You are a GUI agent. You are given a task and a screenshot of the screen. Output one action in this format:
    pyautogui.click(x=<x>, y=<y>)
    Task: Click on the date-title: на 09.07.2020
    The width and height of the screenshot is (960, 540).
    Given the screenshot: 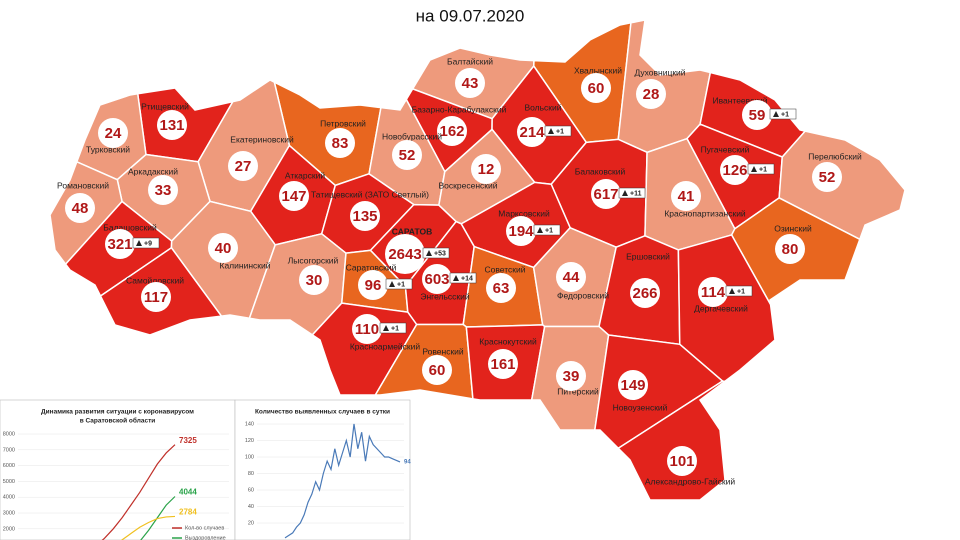 What is the action you would take?
    pyautogui.click(x=470, y=15)
    